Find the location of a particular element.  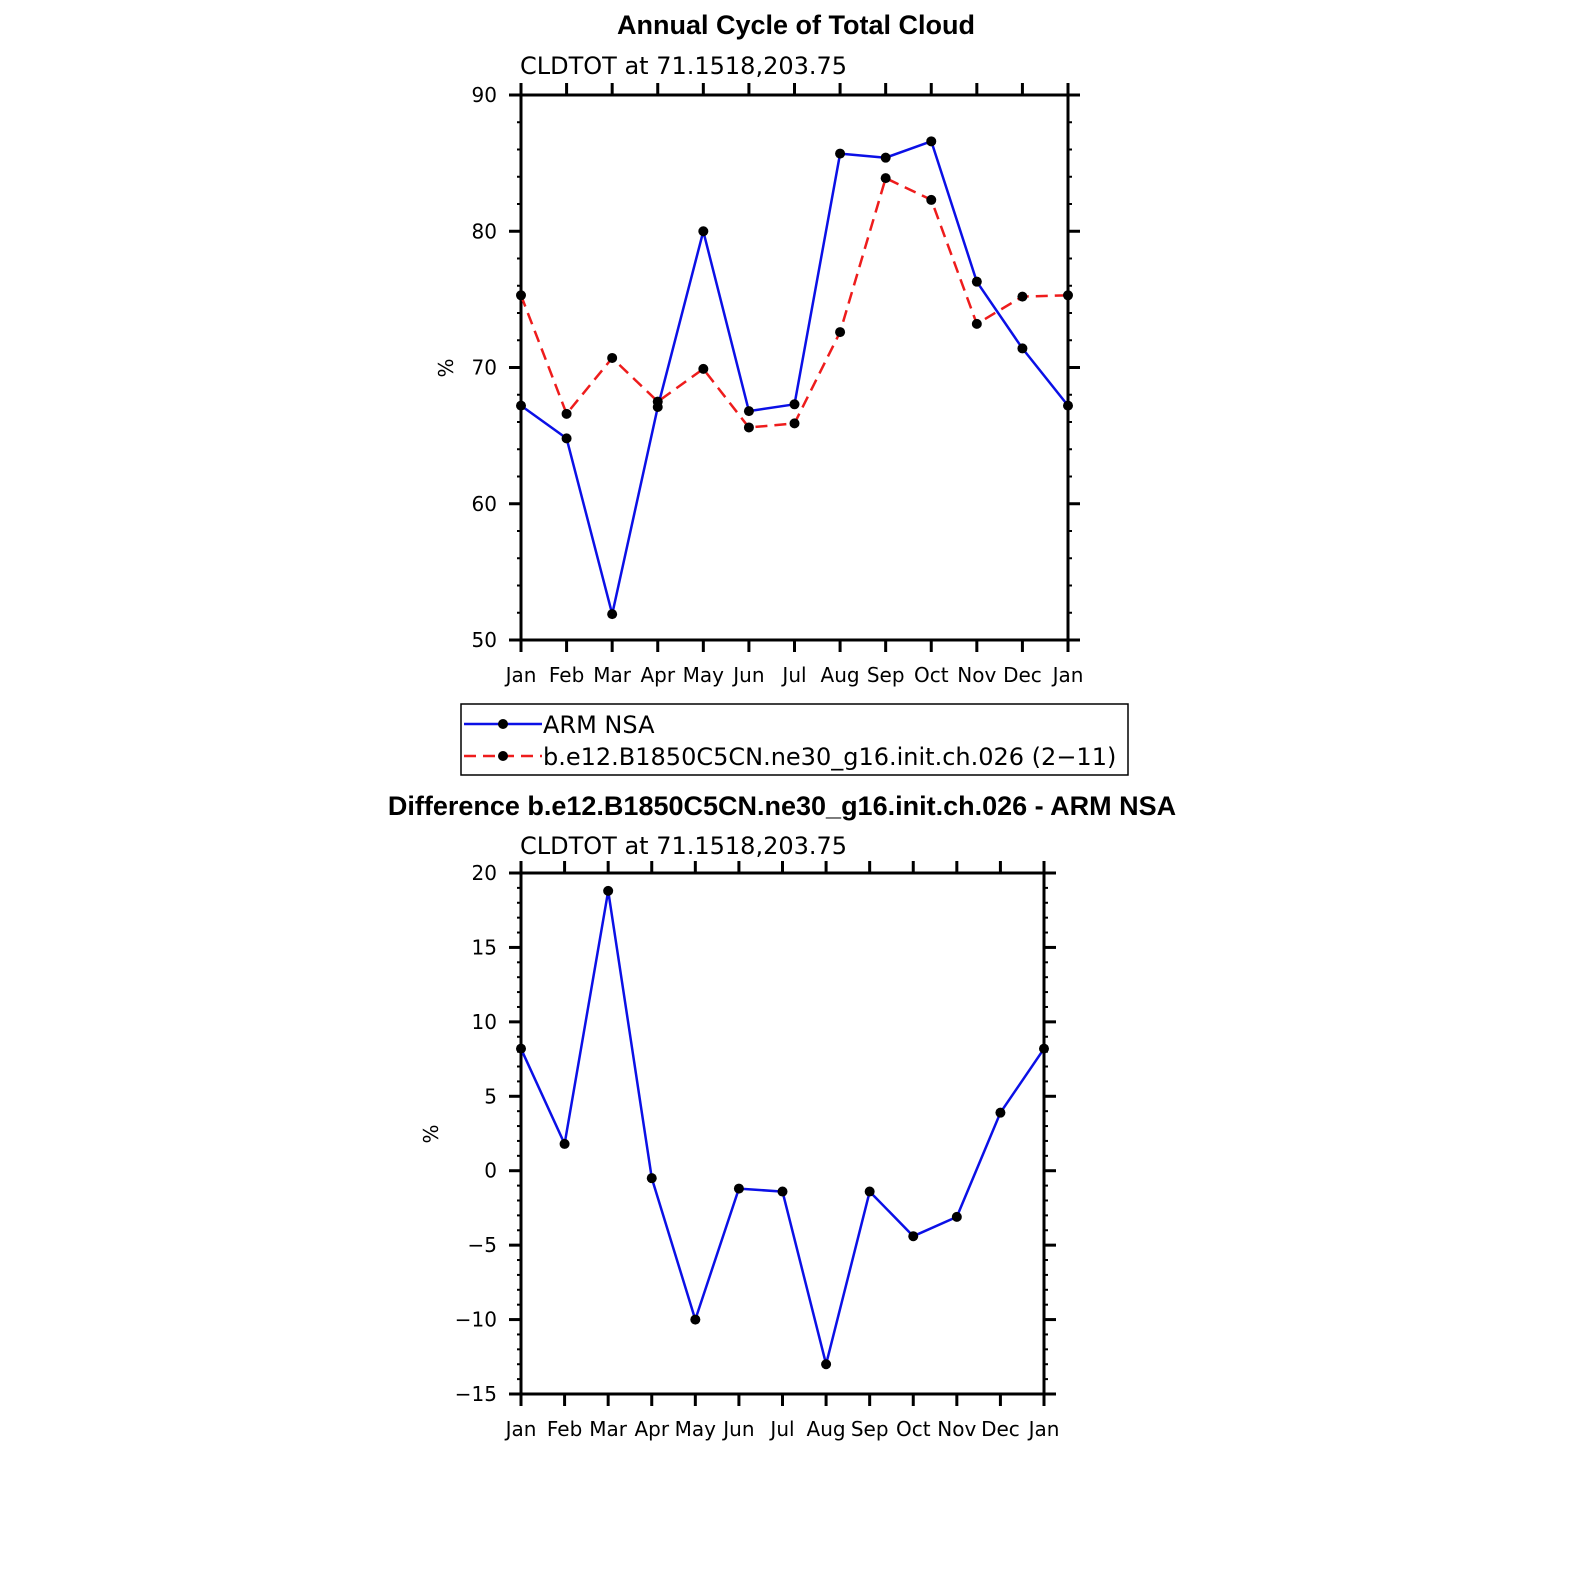

y-tick-label: 10 is located at coordinates (484, 1022).